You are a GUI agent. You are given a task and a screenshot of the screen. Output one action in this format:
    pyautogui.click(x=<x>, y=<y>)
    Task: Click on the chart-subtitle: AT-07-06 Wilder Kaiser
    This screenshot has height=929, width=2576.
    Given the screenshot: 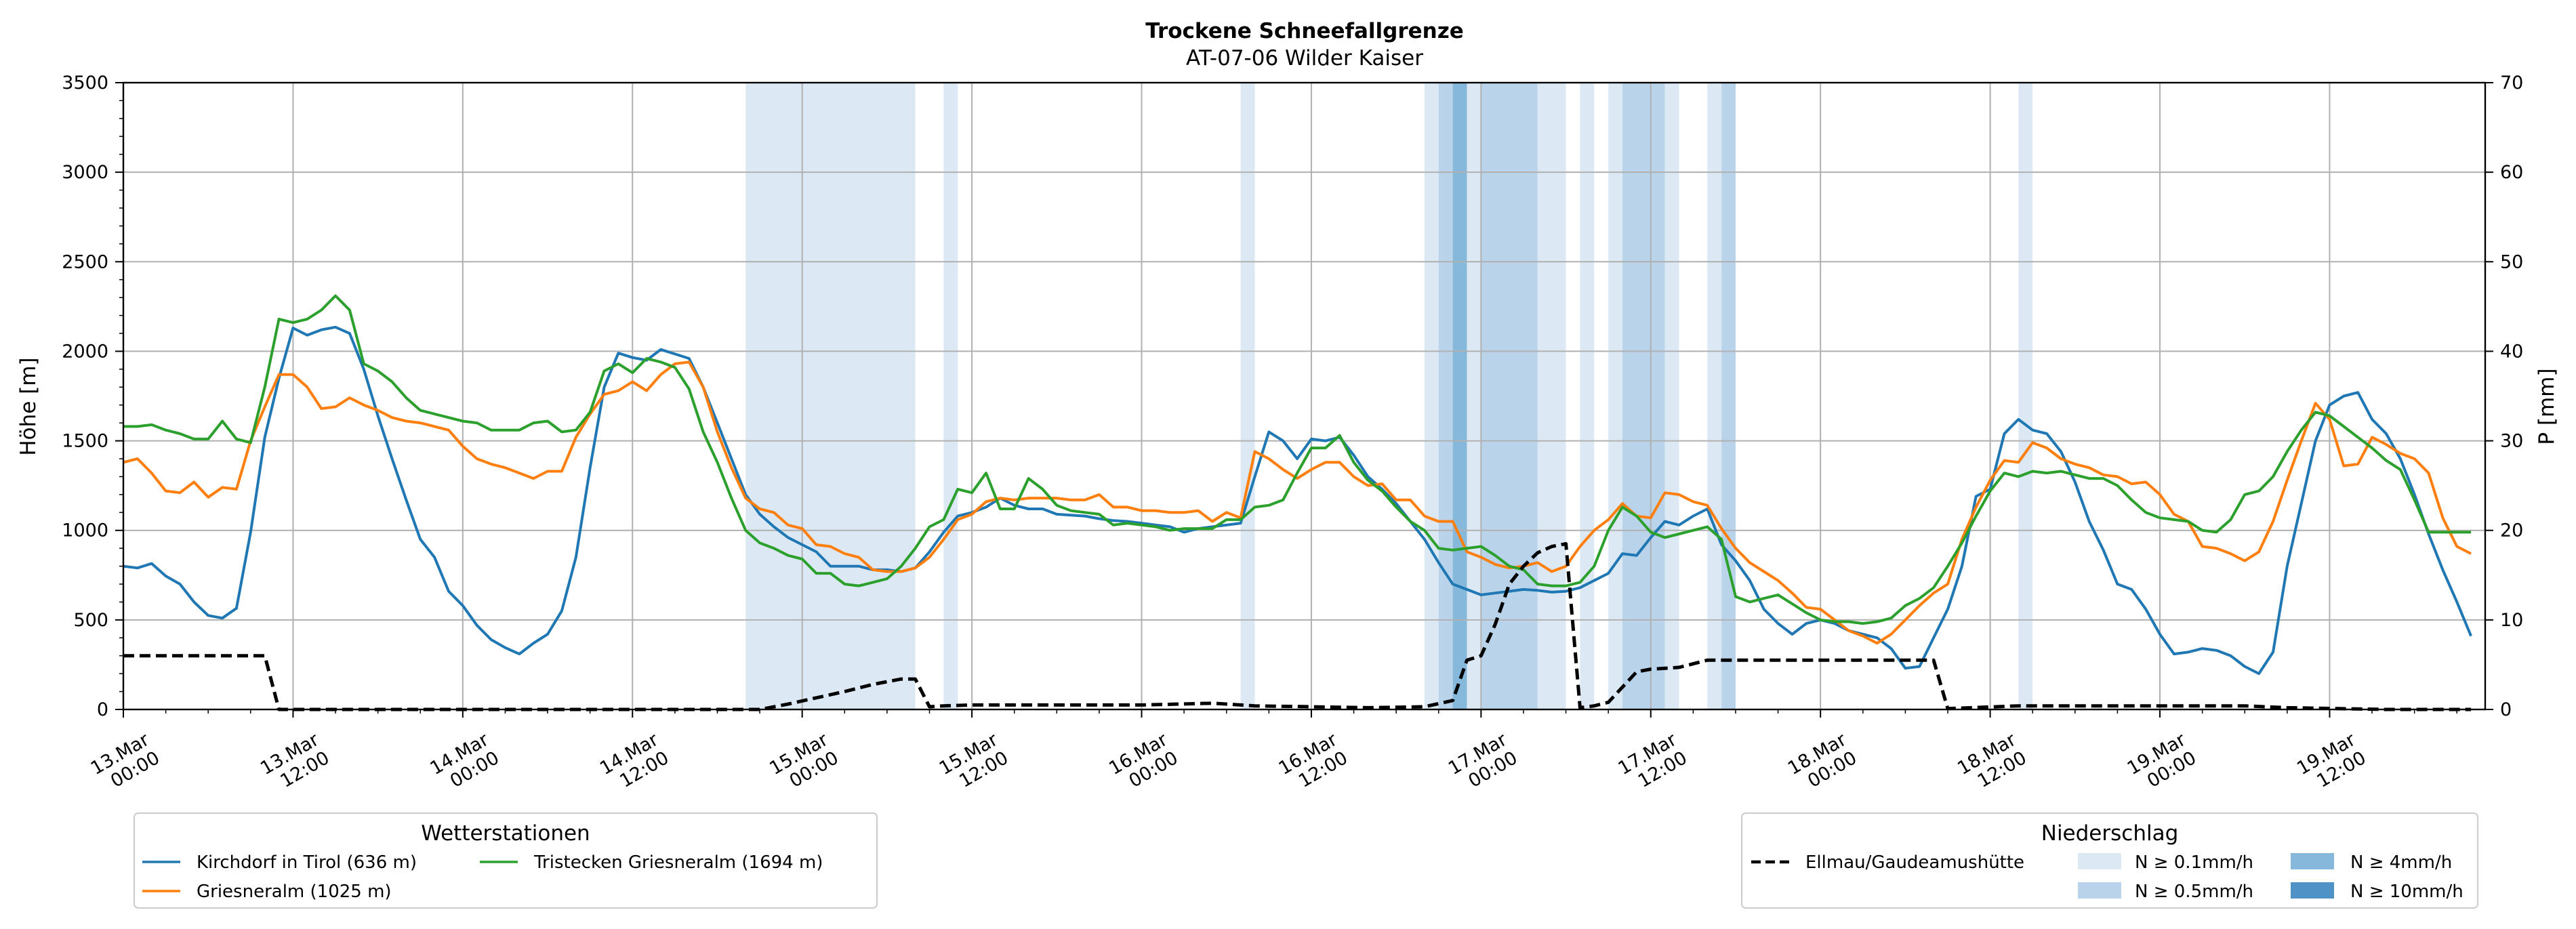 What is the action you would take?
    pyautogui.click(x=1305, y=58)
    